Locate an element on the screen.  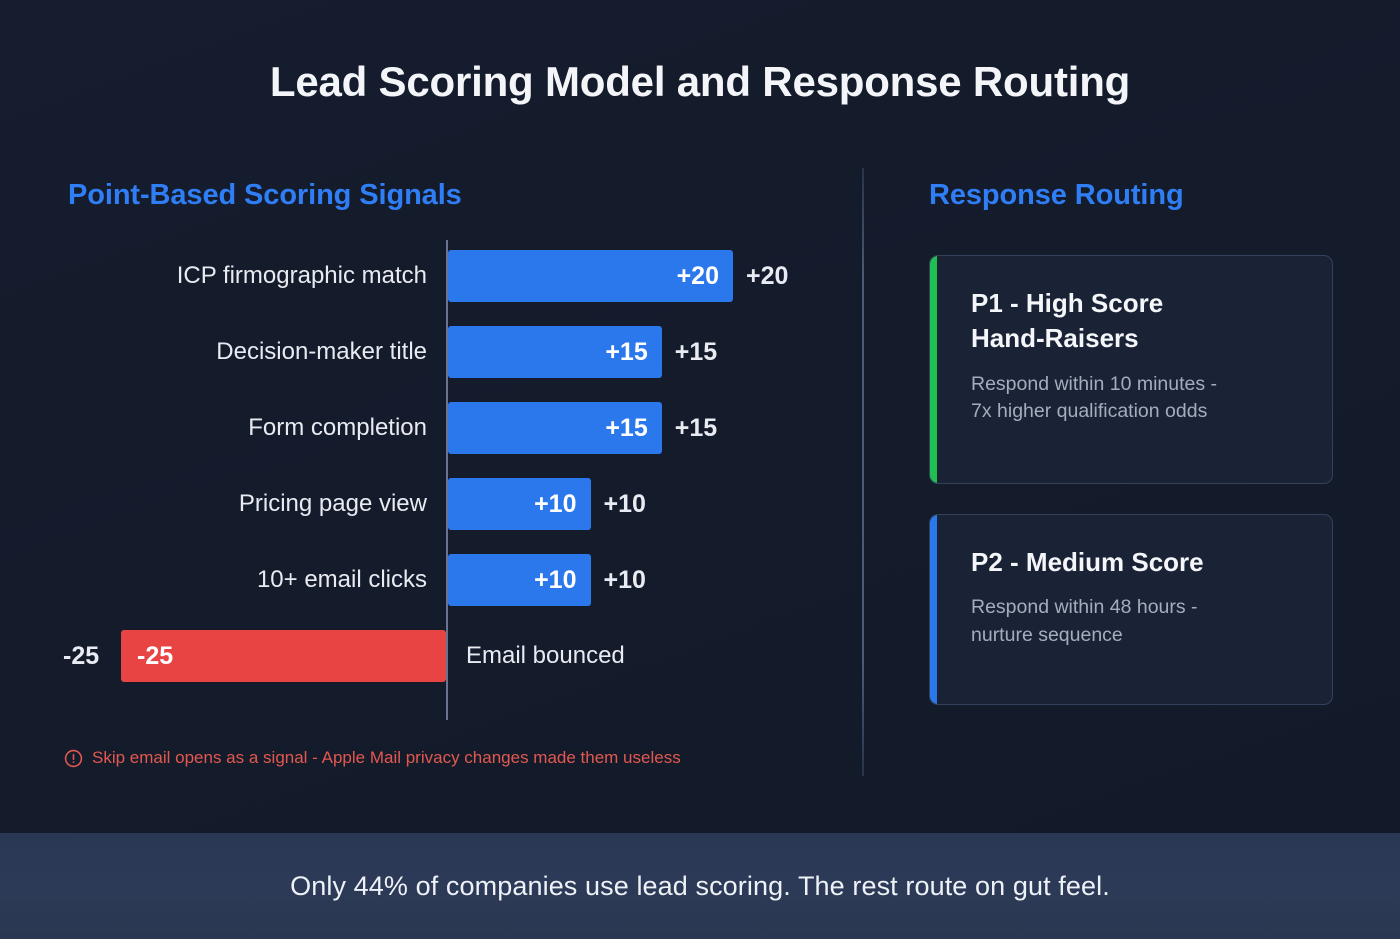
bar-row: -25 Email bounced -25 is located at coordinates (431, 656).